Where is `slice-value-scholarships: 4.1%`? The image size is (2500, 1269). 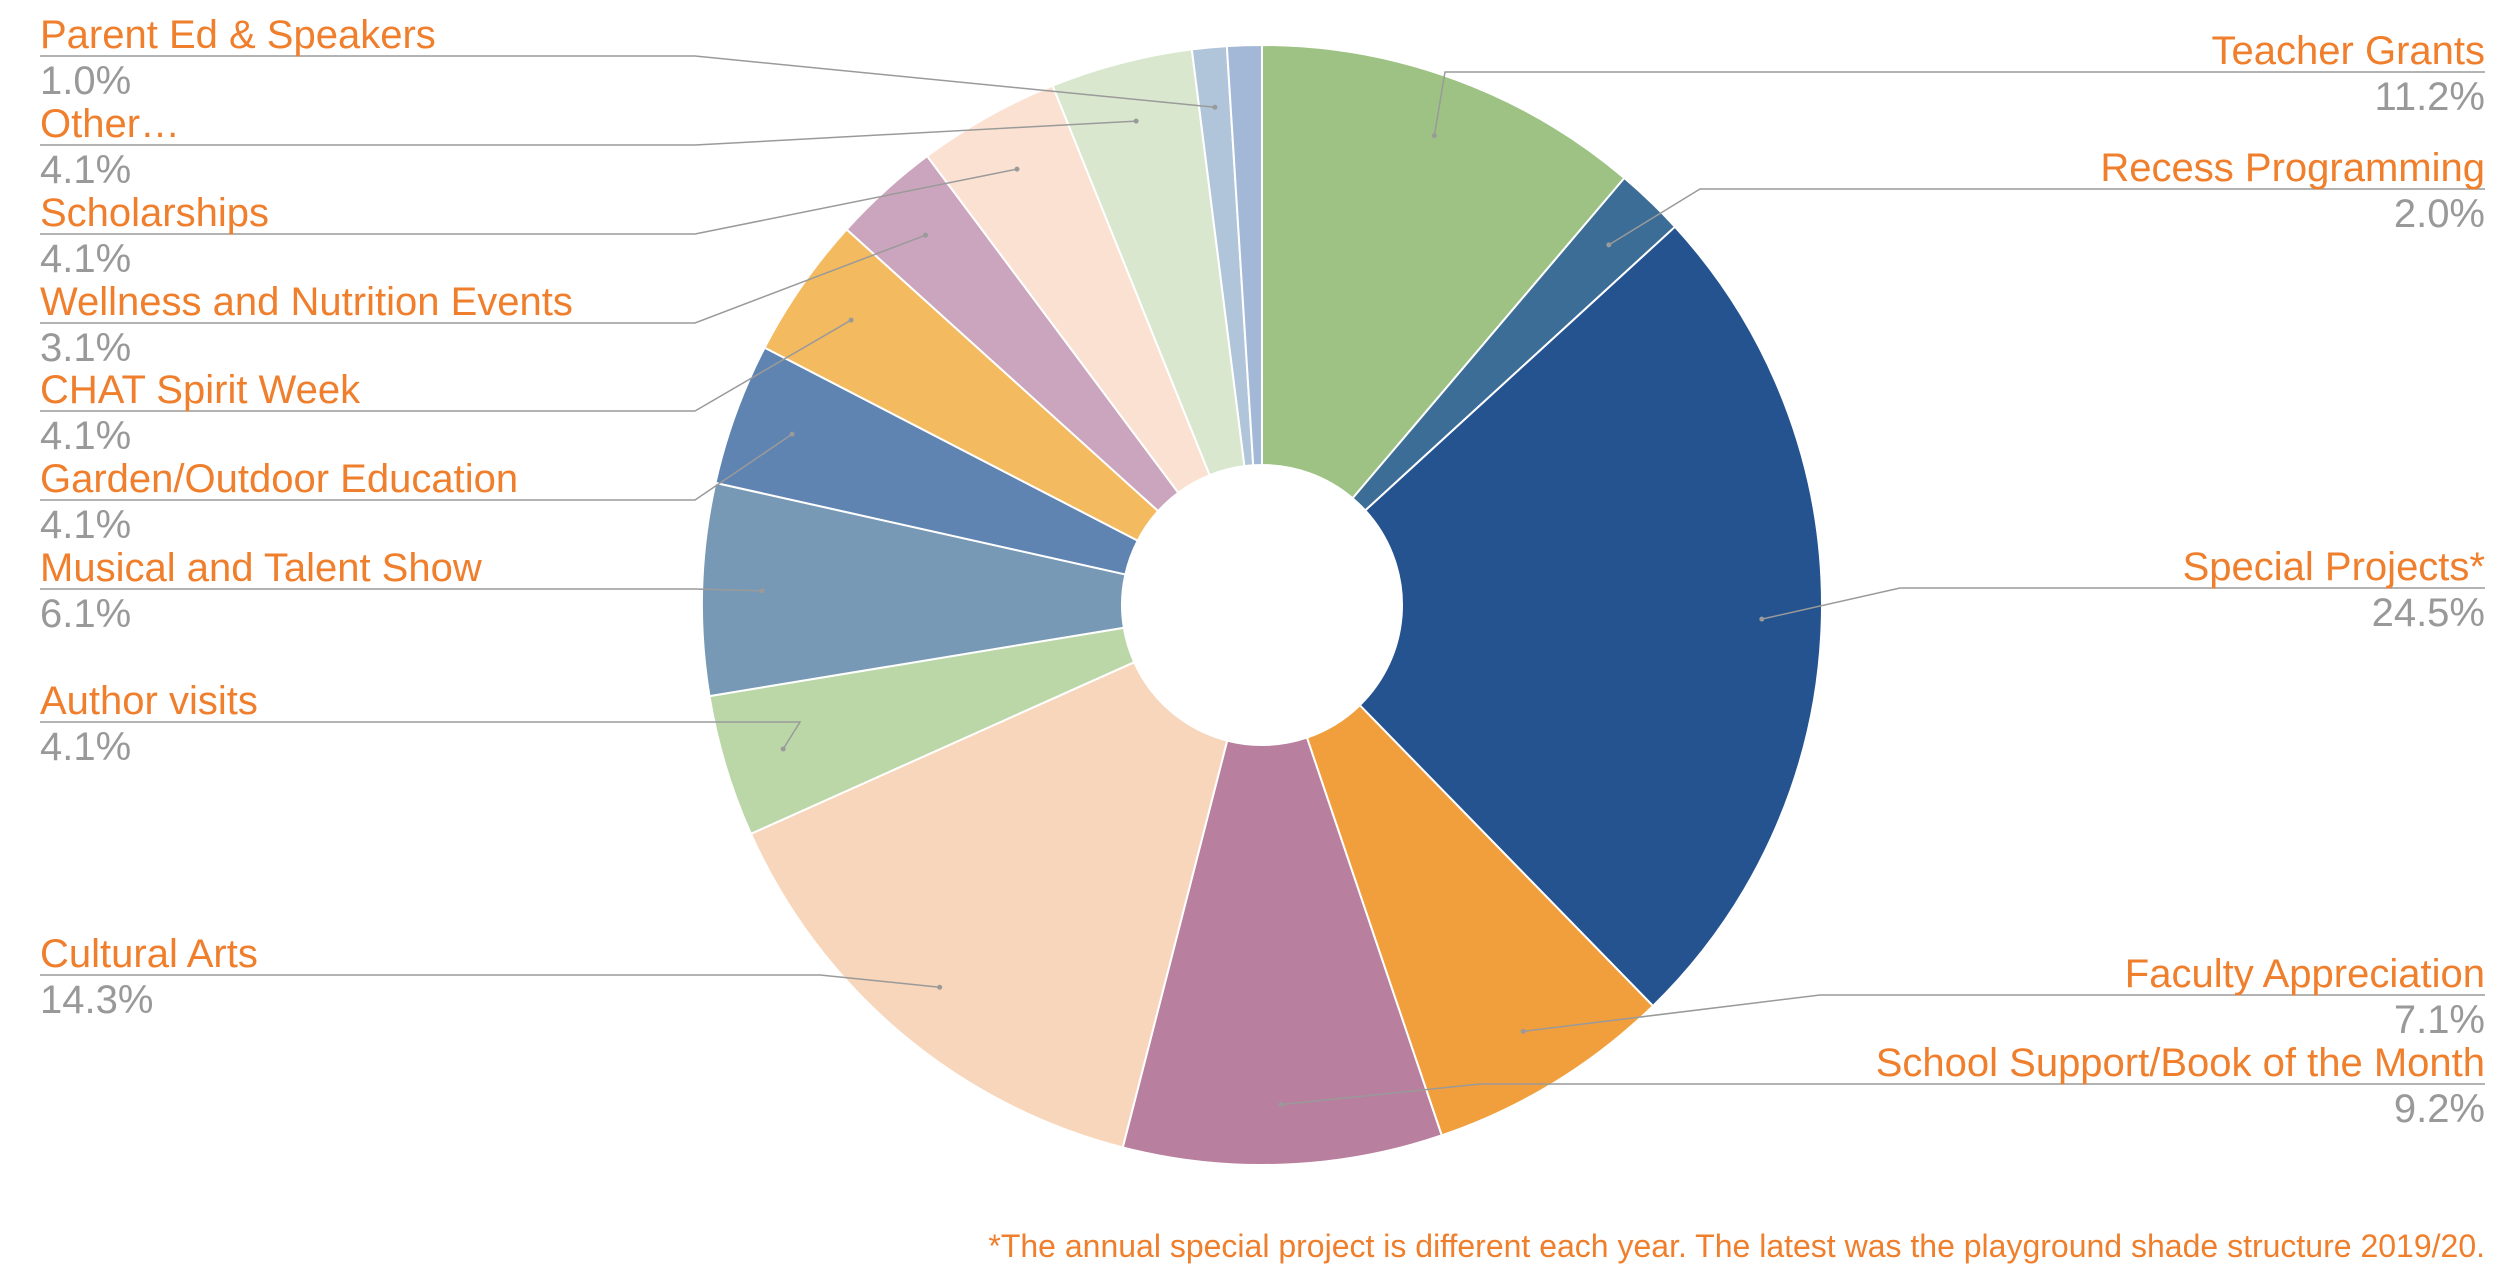
slice-value-scholarships: 4.1% is located at coordinates (85, 259).